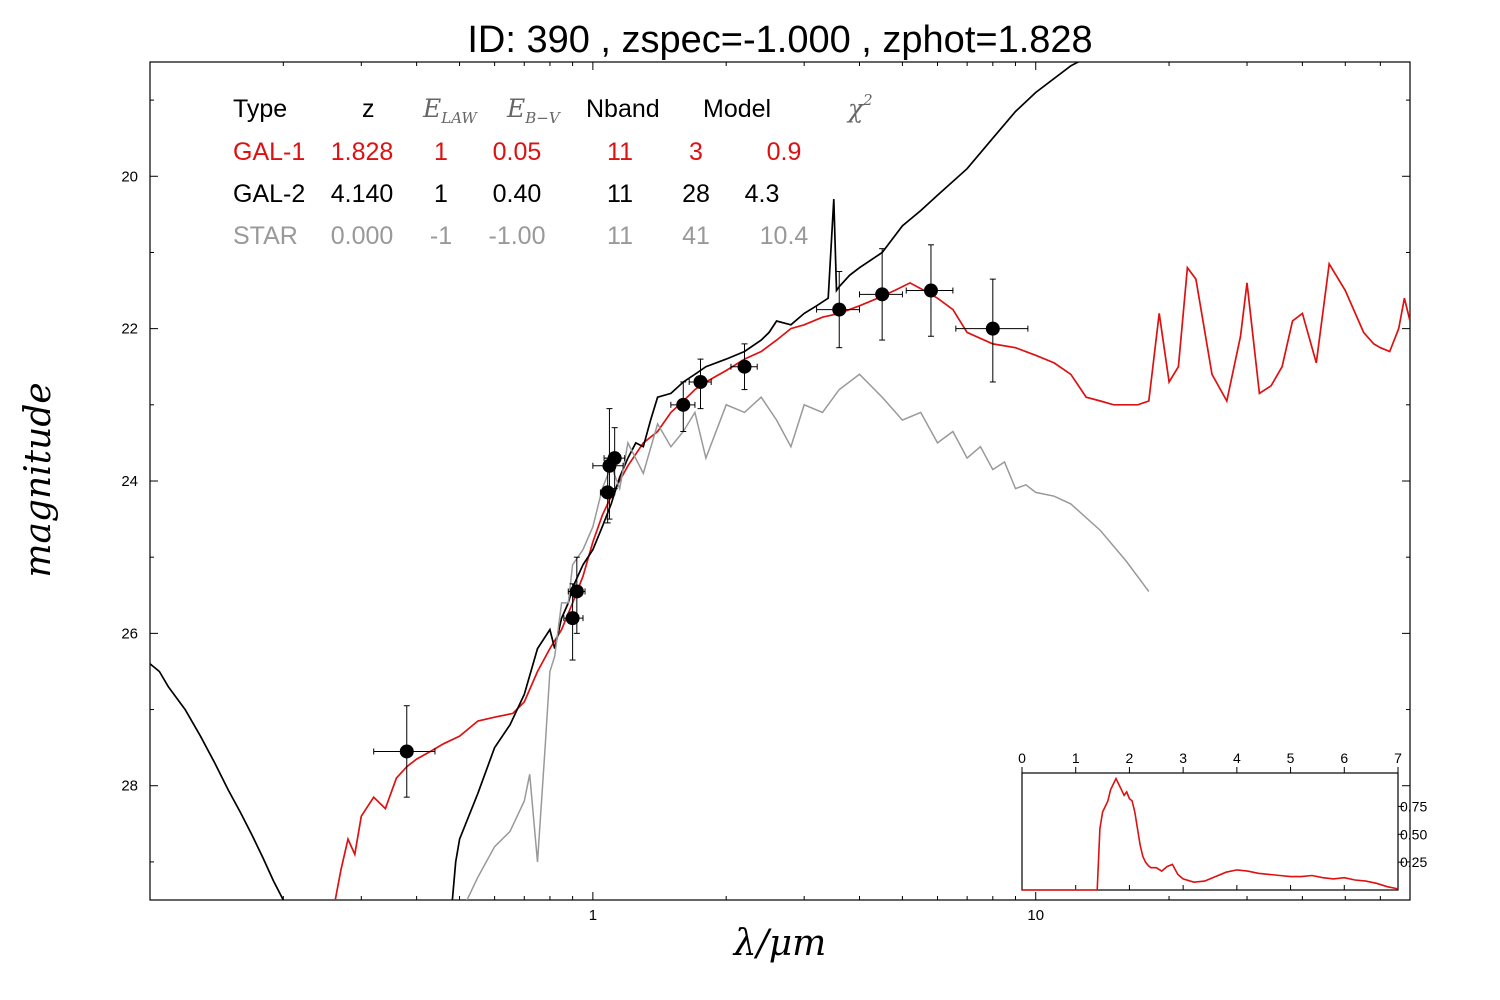 This screenshot has width=1500, height=1000. Describe the element at coordinates (431, 108) in the screenshot. I see `table-header-elaw-e: E` at that location.